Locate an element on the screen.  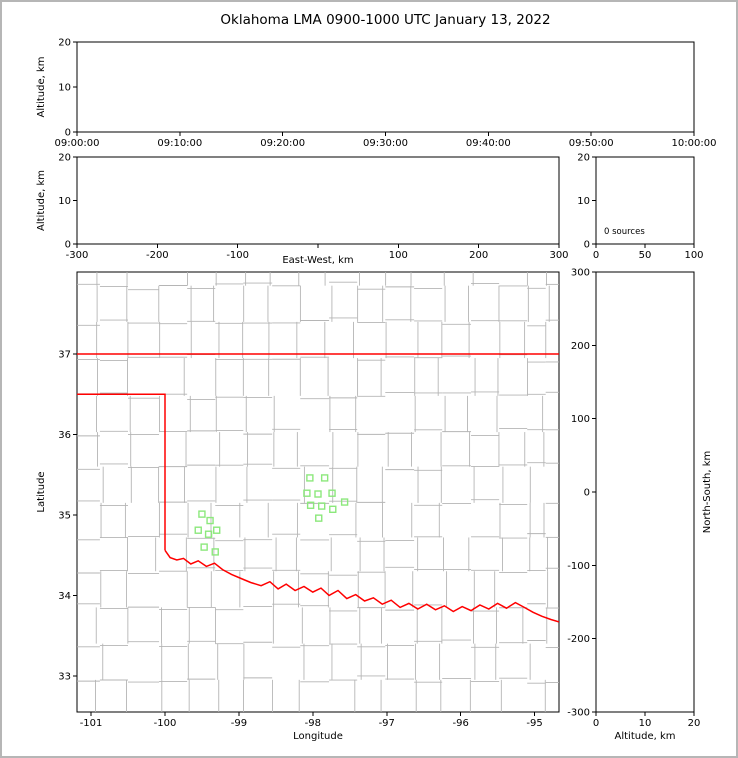
x-tick-label: -200 is located at coordinates (157, 255).